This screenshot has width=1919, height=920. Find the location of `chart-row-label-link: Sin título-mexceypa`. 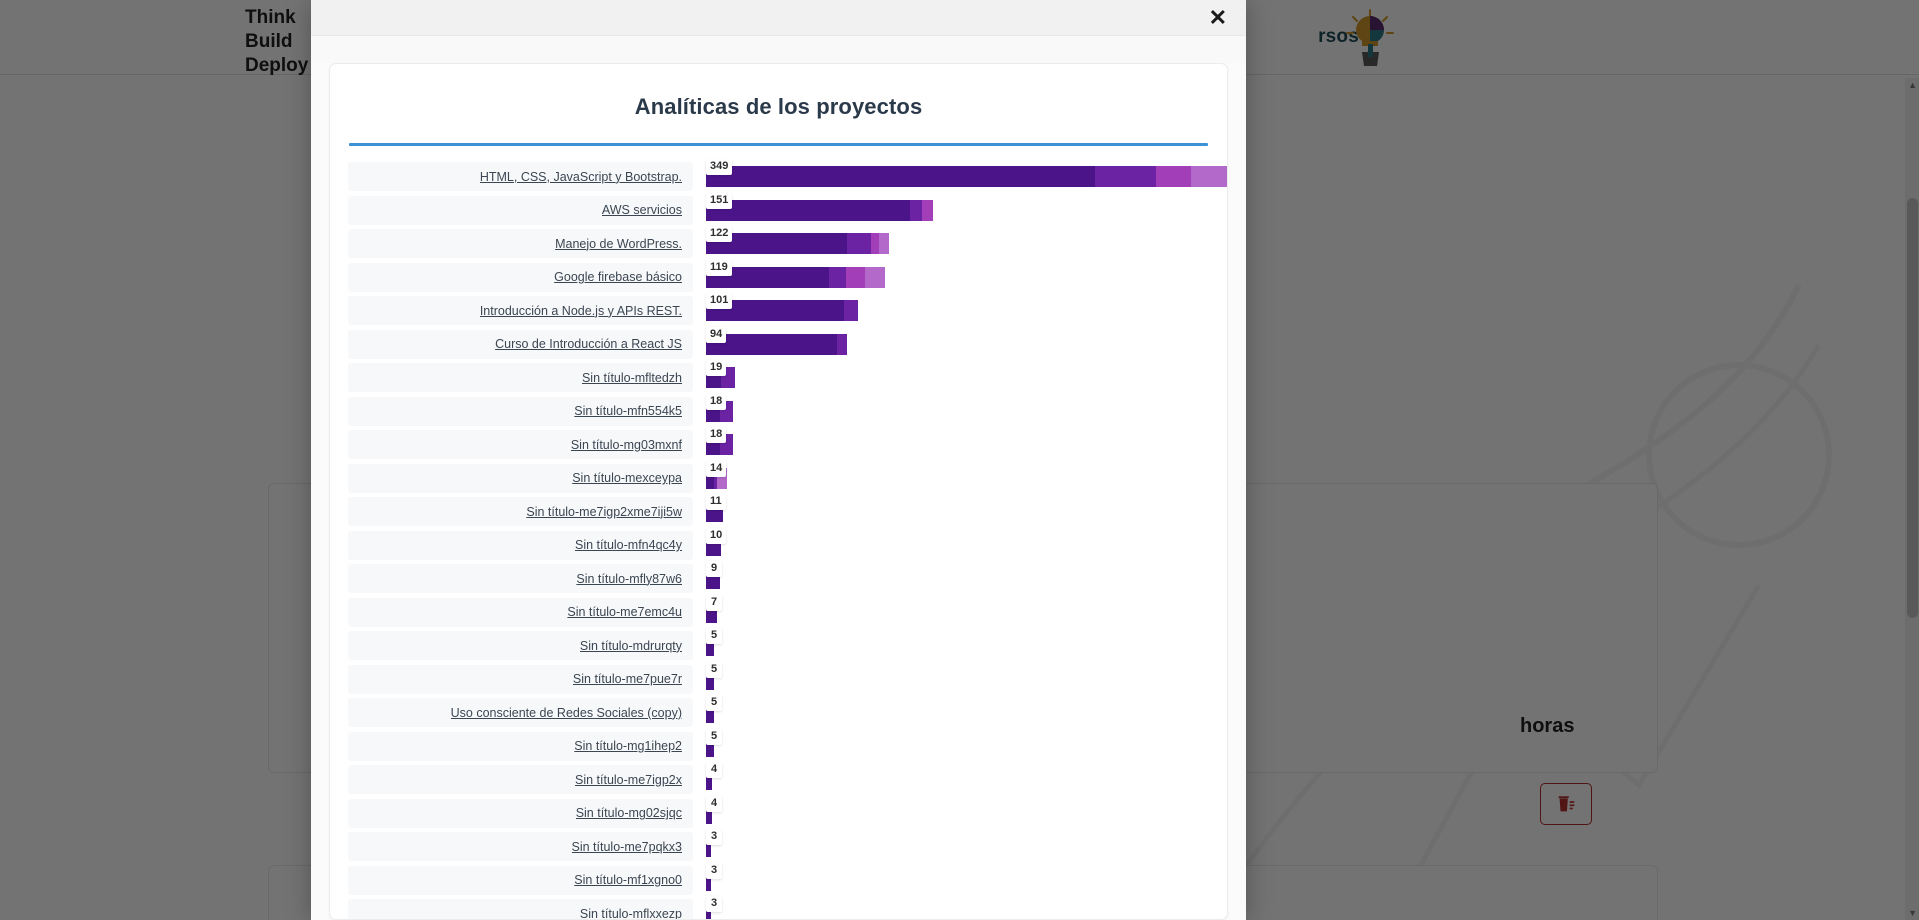

chart-row-label-link: Sin título-mexceypa is located at coordinates (627, 478).